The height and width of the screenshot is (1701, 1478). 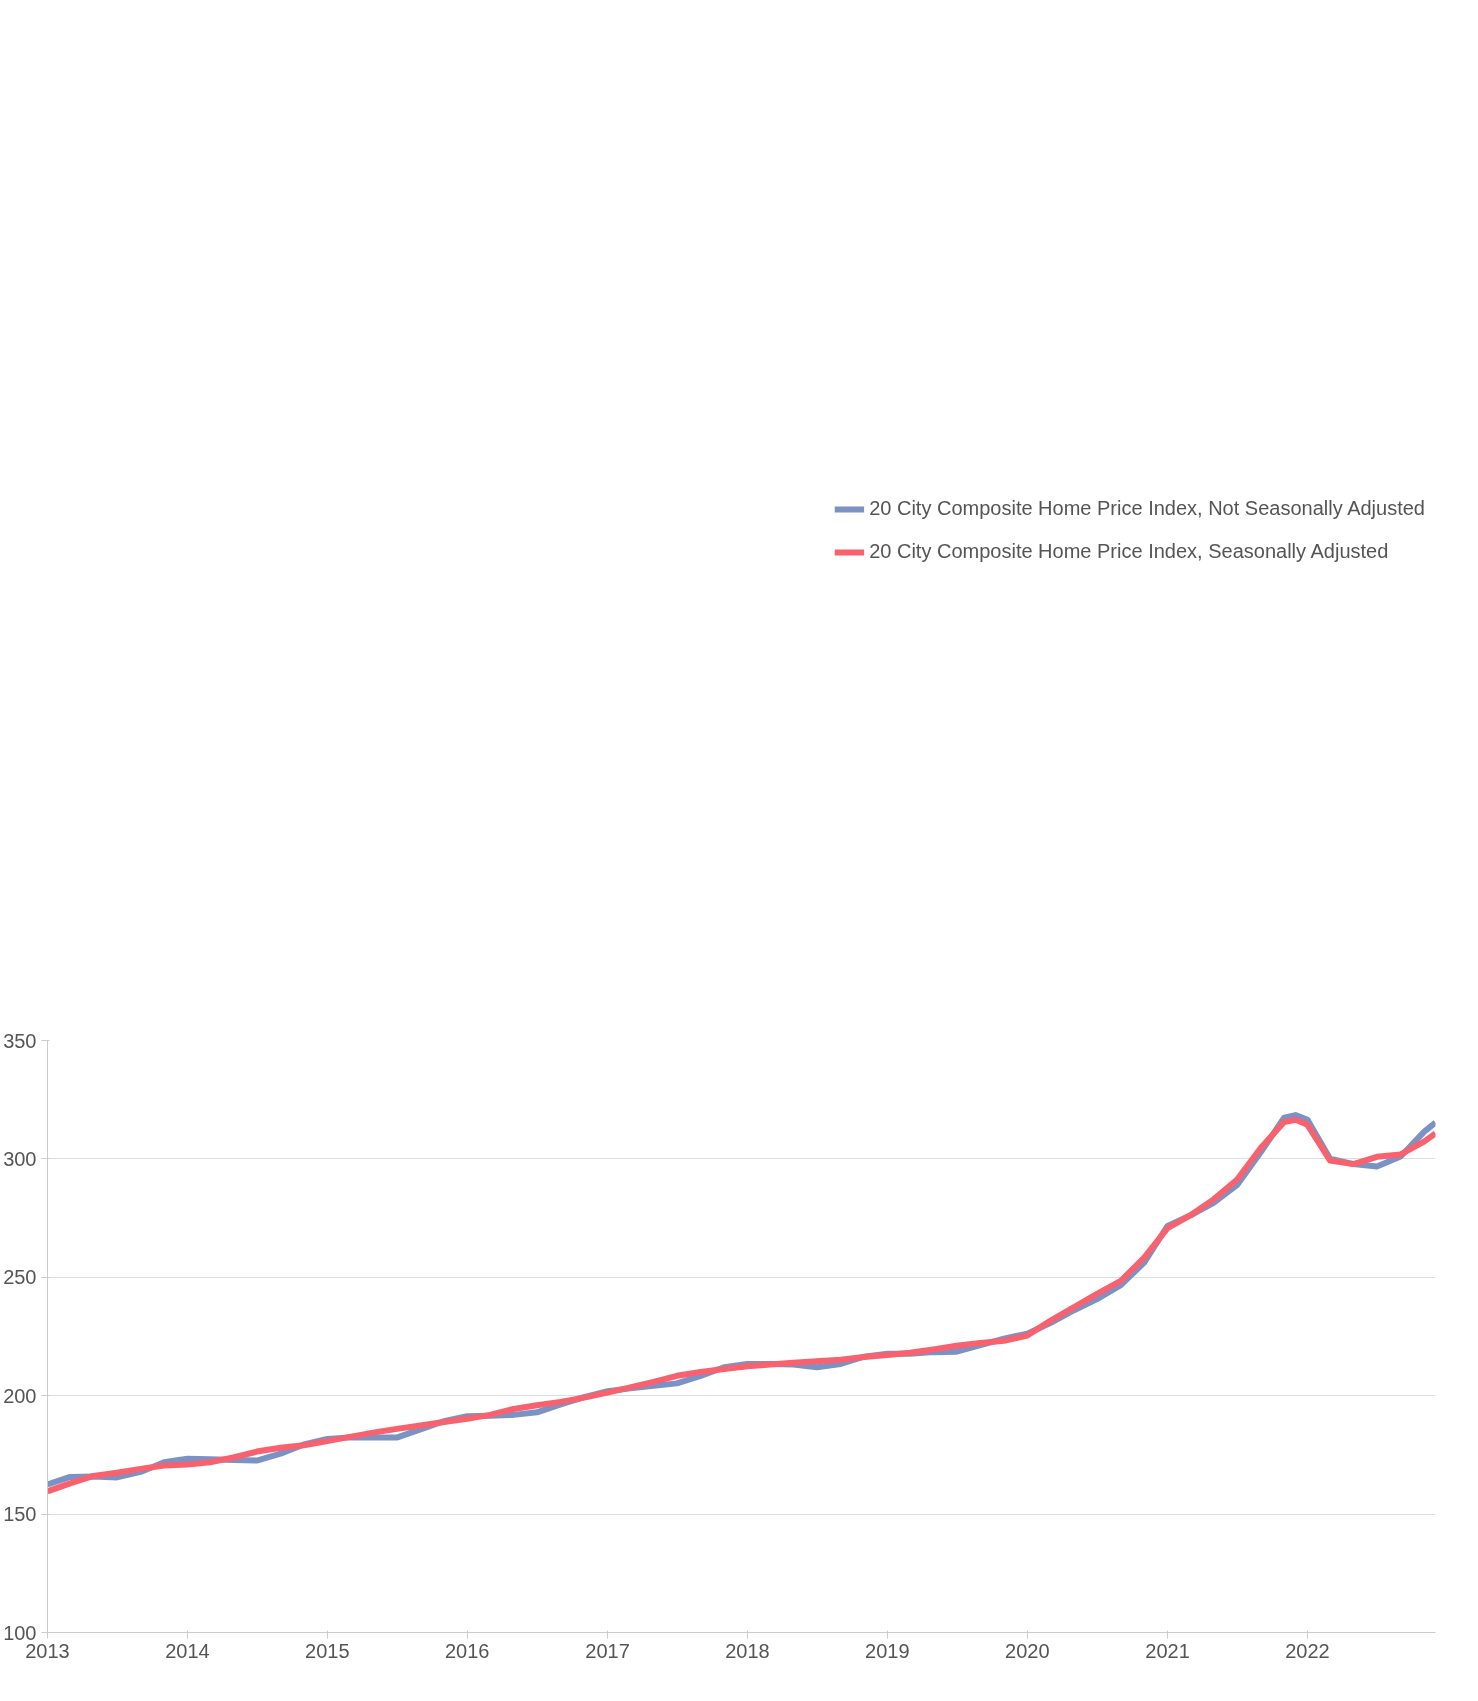 What do you see at coordinates (20, 1514) in the screenshot?
I see `y-tick-label: 150` at bounding box center [20, 1514].